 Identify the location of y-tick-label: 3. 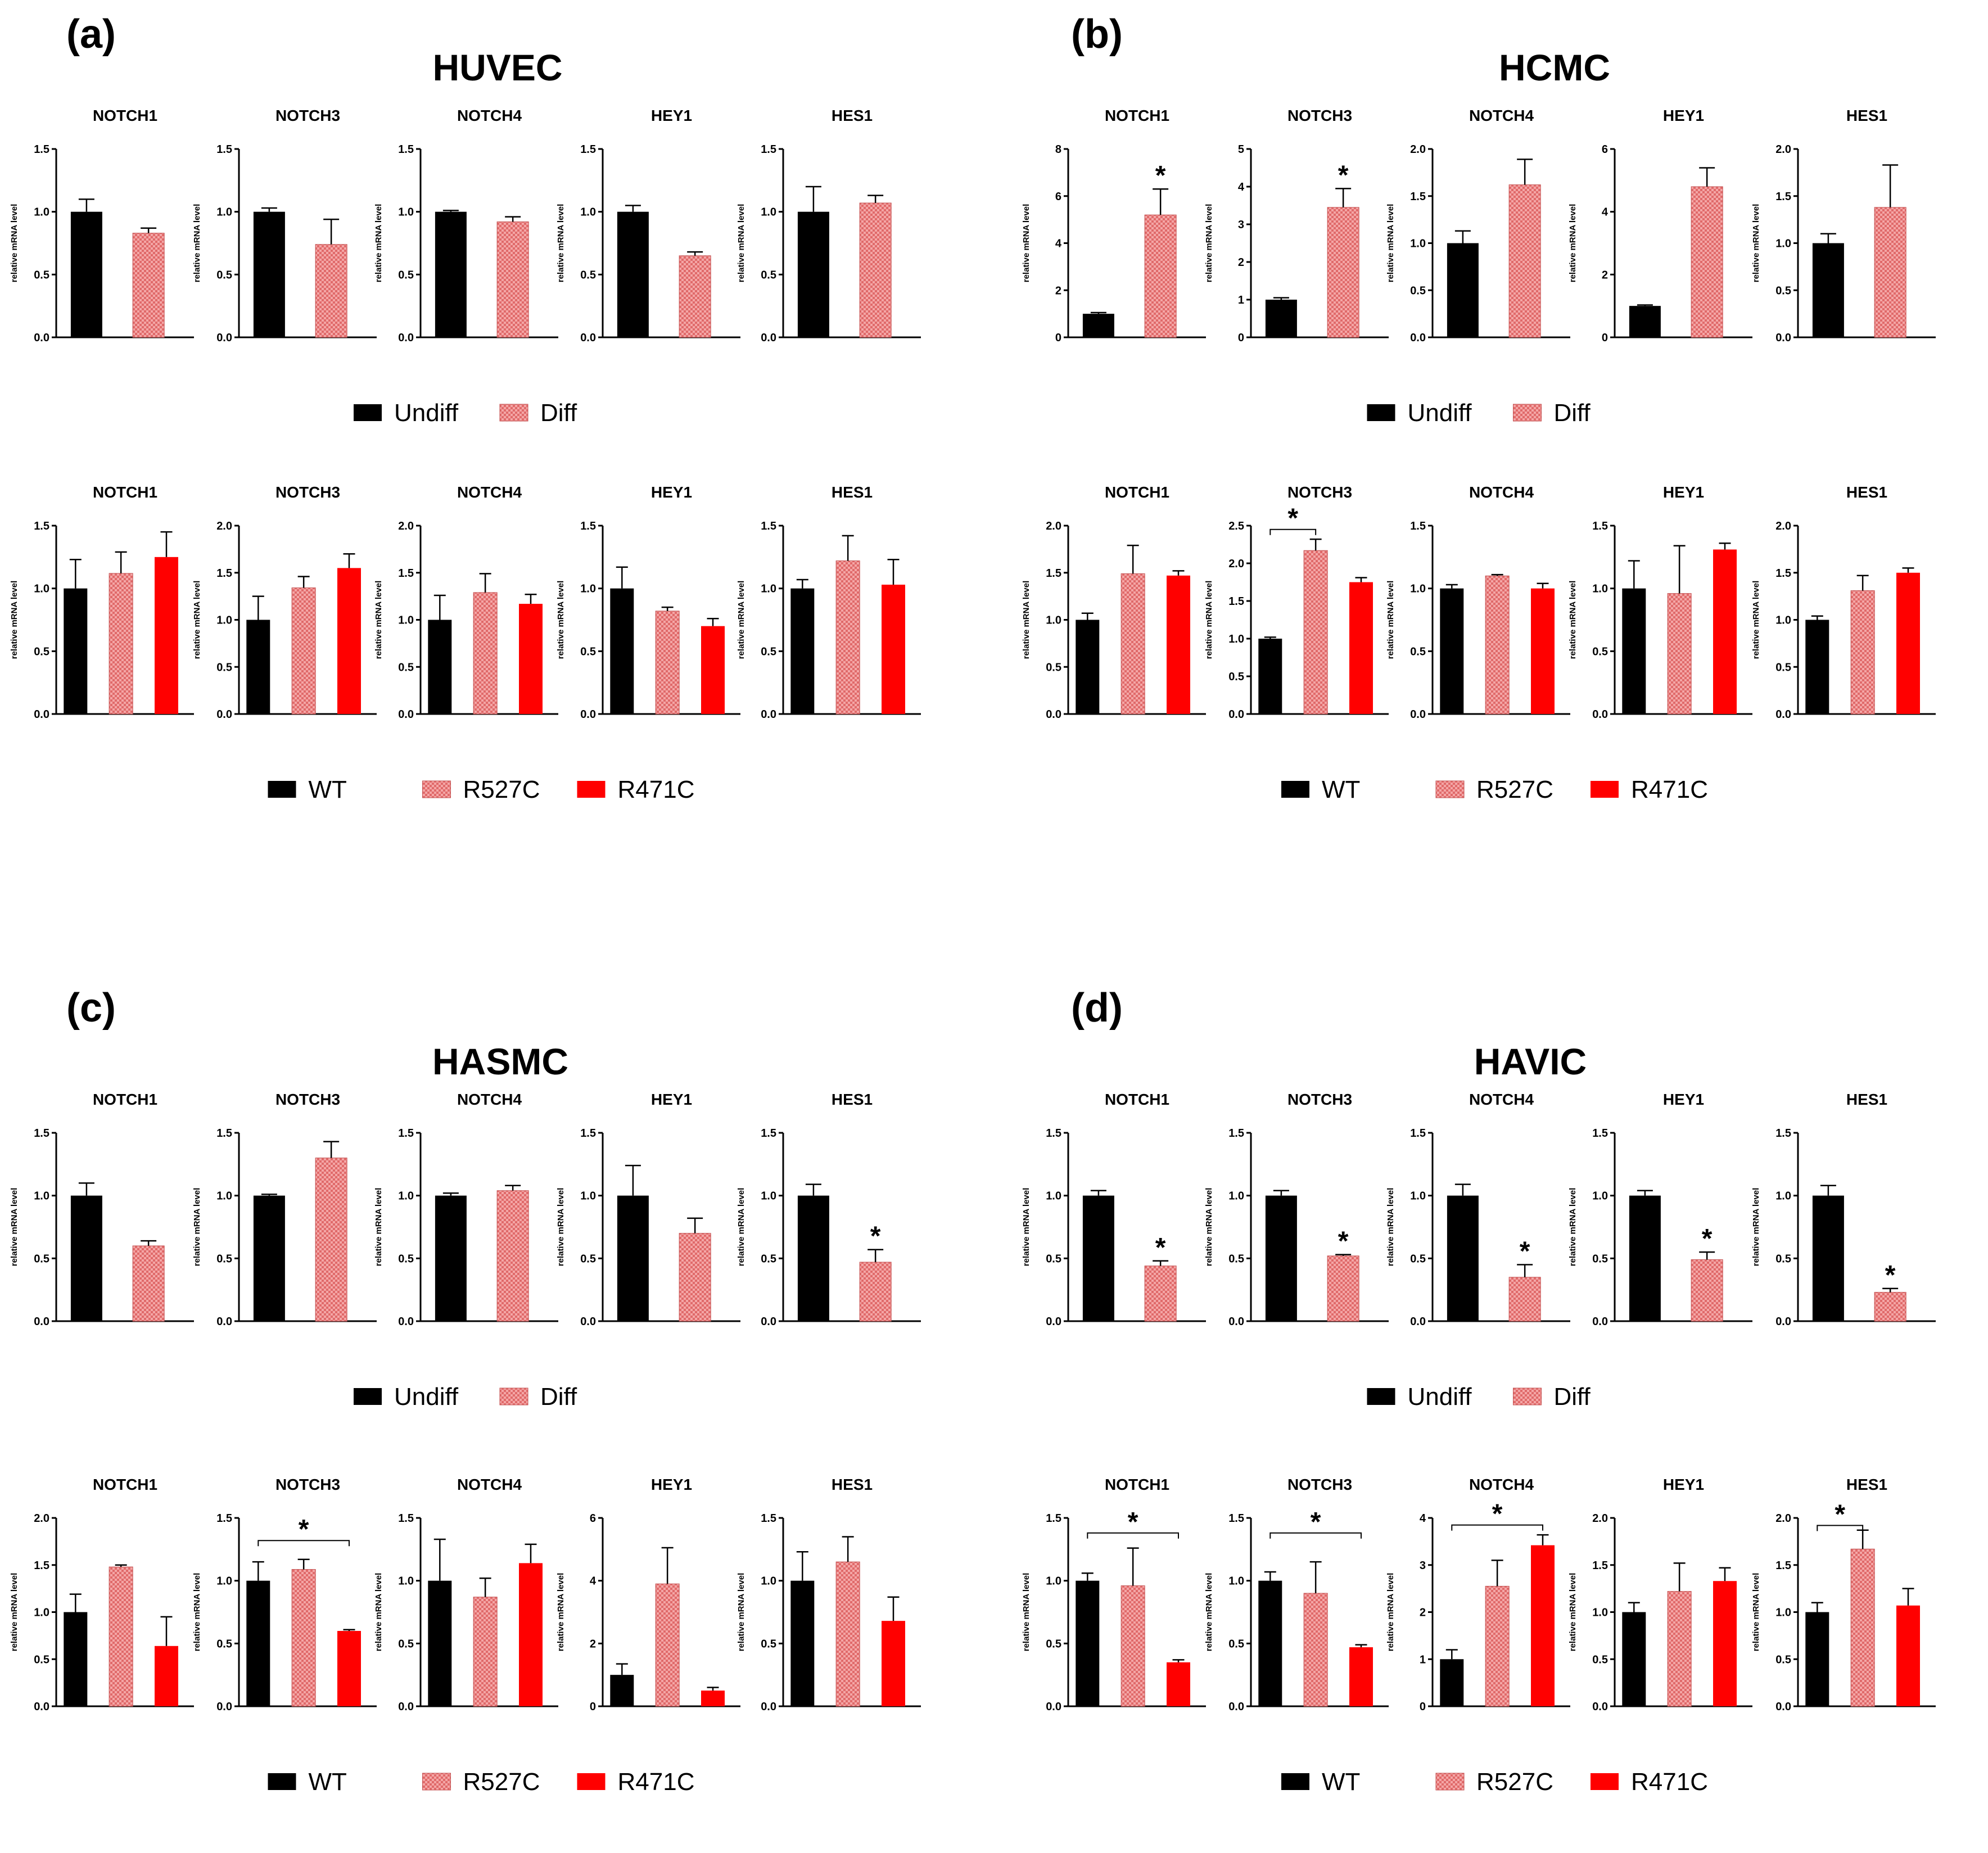
(1241, 225).